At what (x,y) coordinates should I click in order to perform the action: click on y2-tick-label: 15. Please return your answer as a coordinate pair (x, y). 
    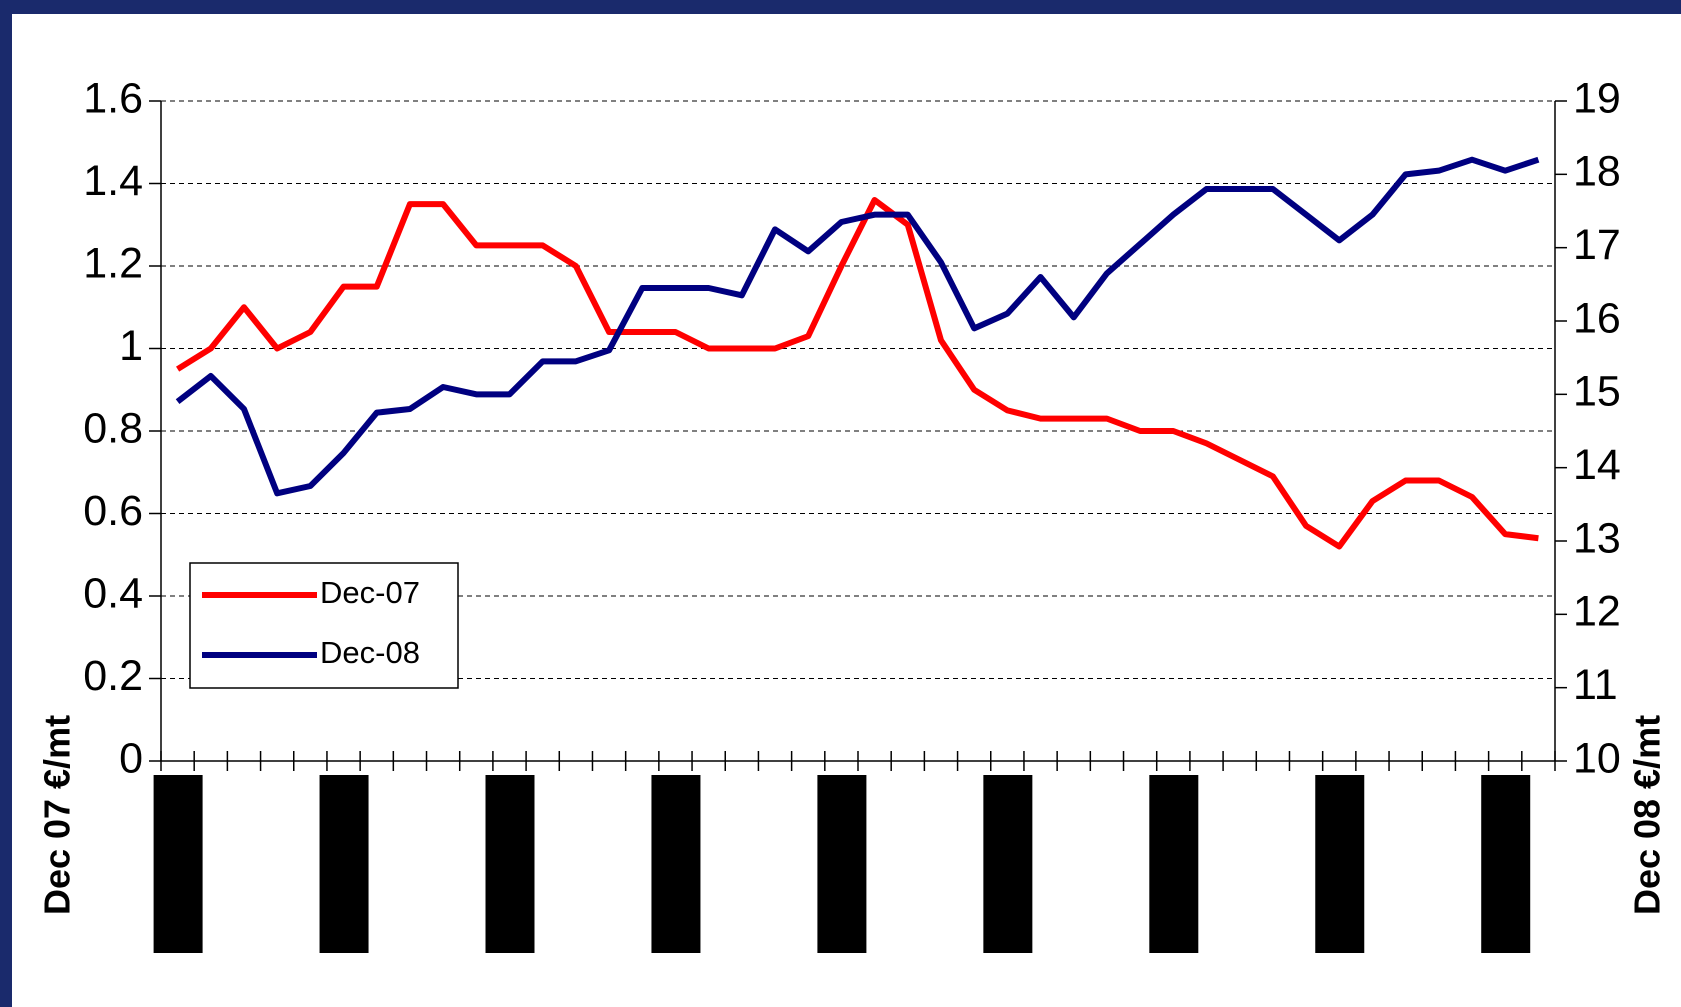
    Looking at the image, I should click on (1597, 392).